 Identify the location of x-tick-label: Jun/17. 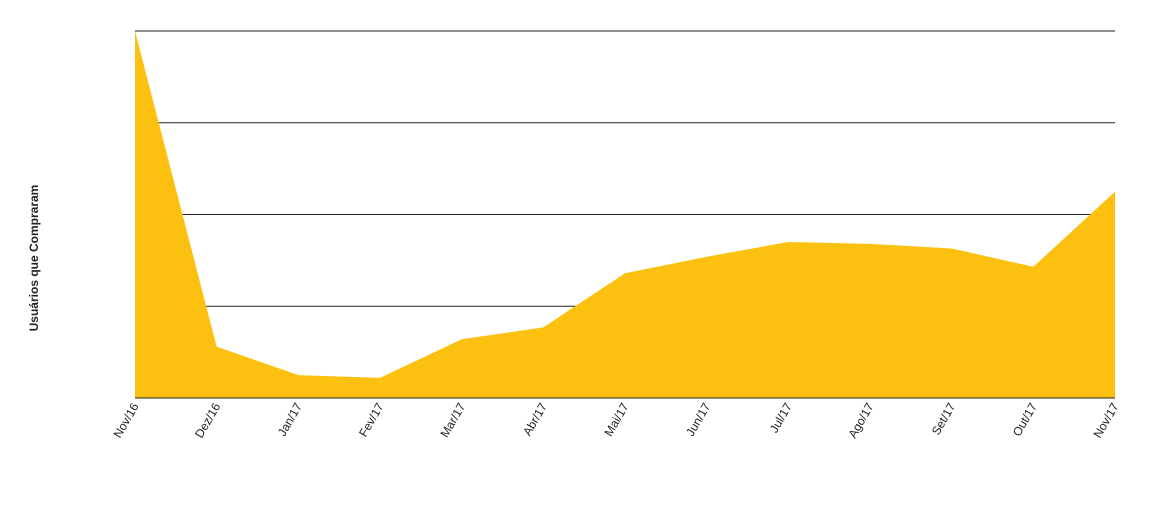
(698, 419).